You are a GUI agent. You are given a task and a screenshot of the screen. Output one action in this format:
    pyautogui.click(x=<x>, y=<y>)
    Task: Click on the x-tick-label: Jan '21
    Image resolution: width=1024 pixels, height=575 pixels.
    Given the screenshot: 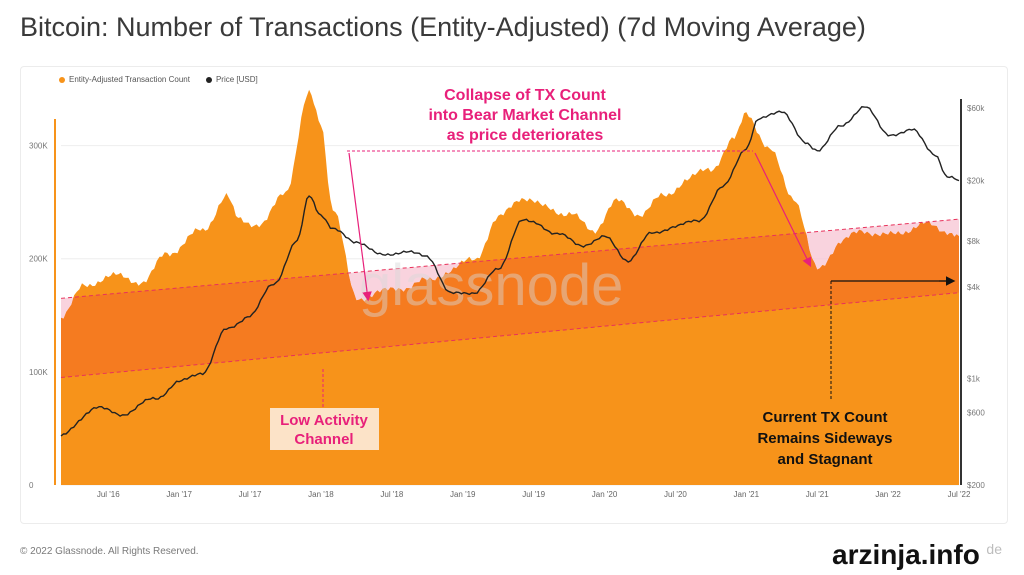 What is the action you would take?
    pyautogui.click(x=747, y=494)
    